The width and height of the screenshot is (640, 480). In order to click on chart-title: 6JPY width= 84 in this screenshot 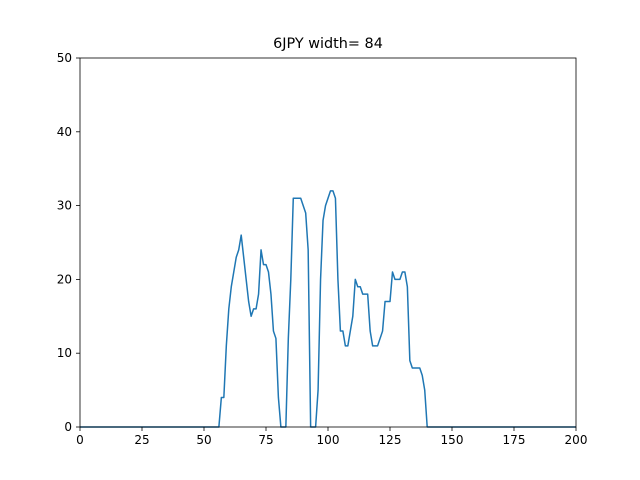, I will do `click(328, 44)`.